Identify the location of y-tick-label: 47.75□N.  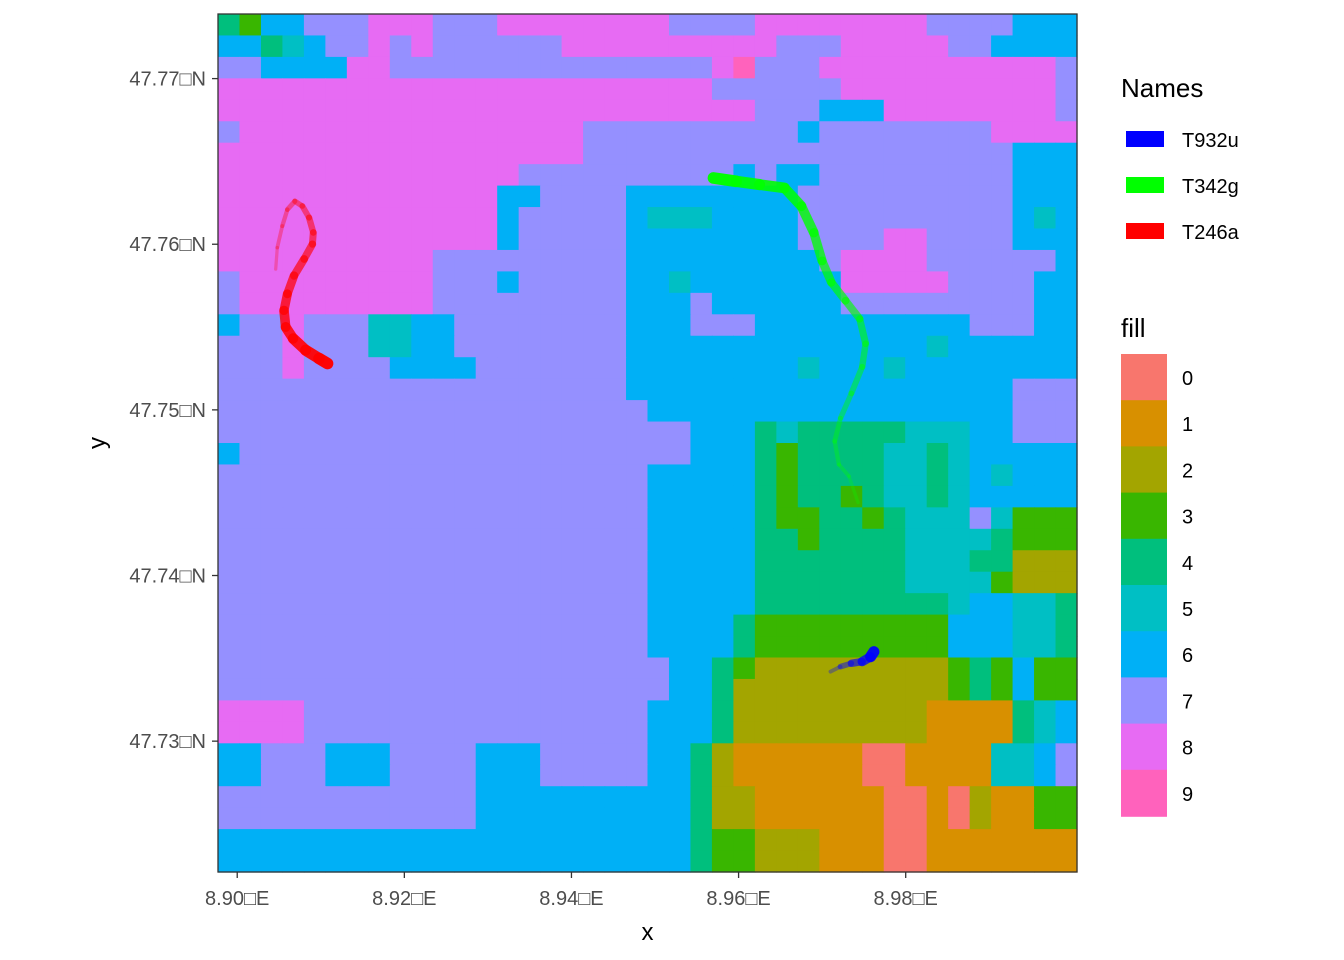
(167, 411).